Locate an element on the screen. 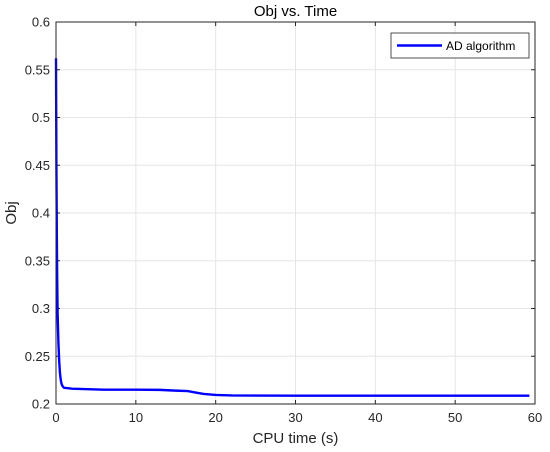 The width and height of the screenshot is (550, 452). y-axis-label: Obj is located at coordinates (11, 212).